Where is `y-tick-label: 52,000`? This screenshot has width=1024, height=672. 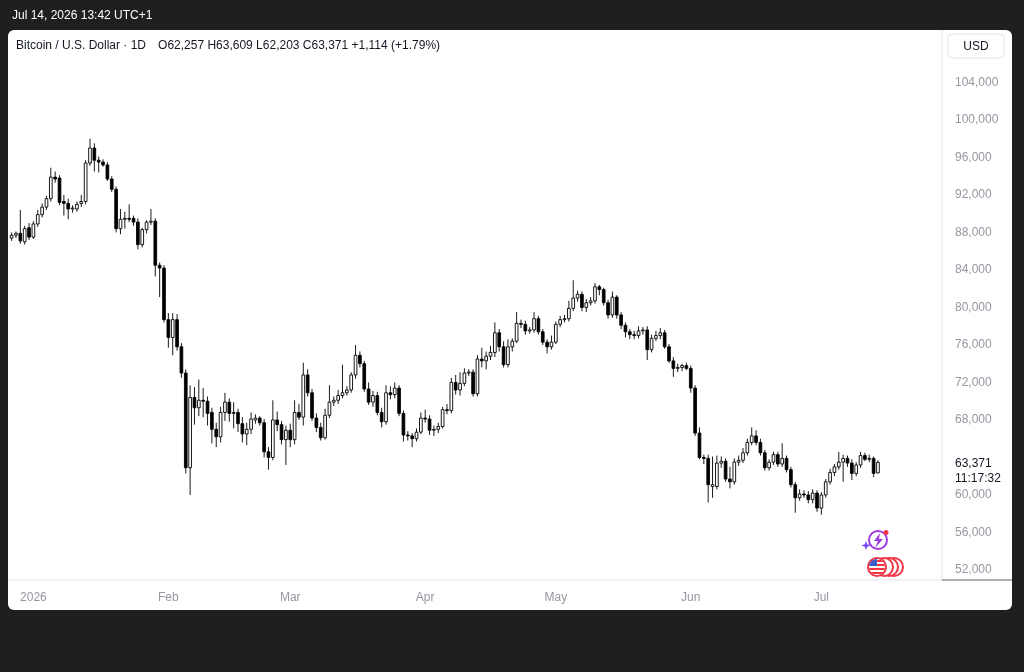 y-tick-label: 52,000 is located at coordinates (974, 569).